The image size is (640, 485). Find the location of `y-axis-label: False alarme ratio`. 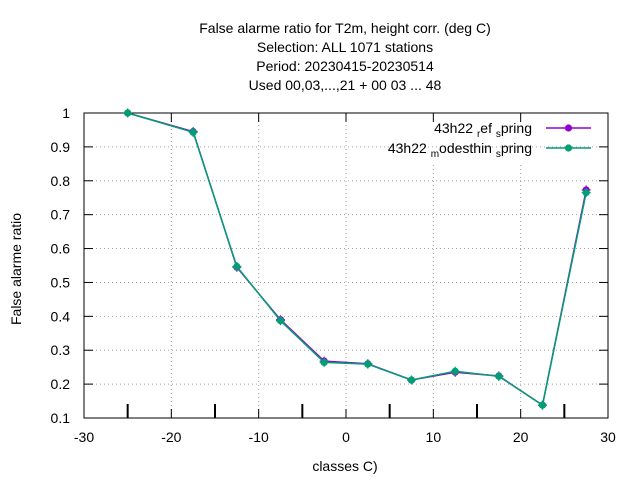

y-axis-label: False alarme ratio is located at coordinates (16, 269).